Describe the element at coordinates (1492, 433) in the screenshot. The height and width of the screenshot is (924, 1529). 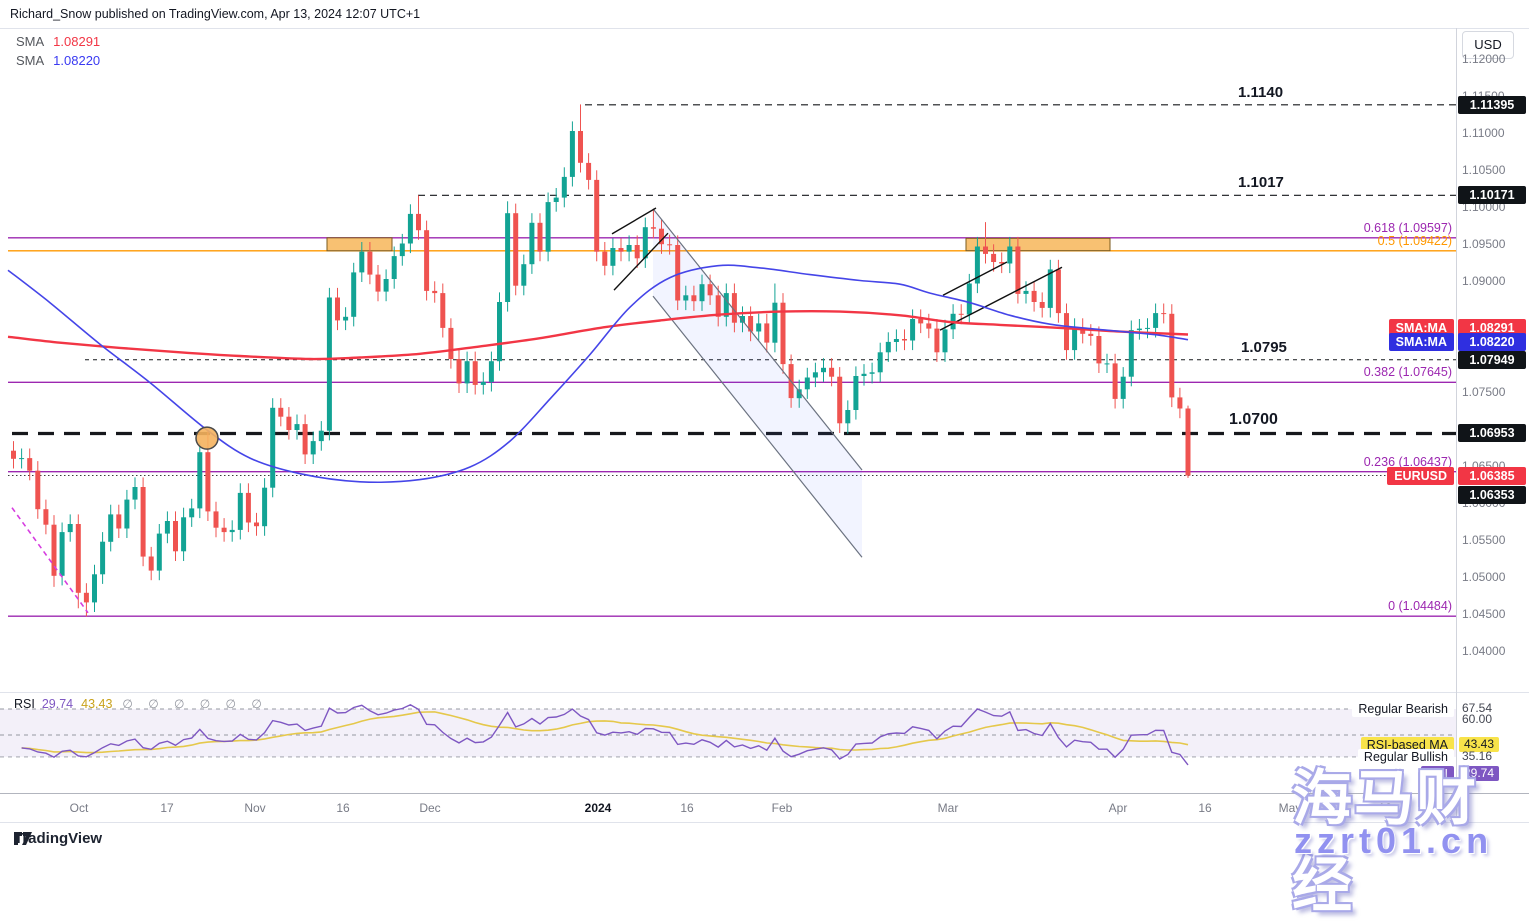
I see `price-label-pill: 1.06953` at that location.